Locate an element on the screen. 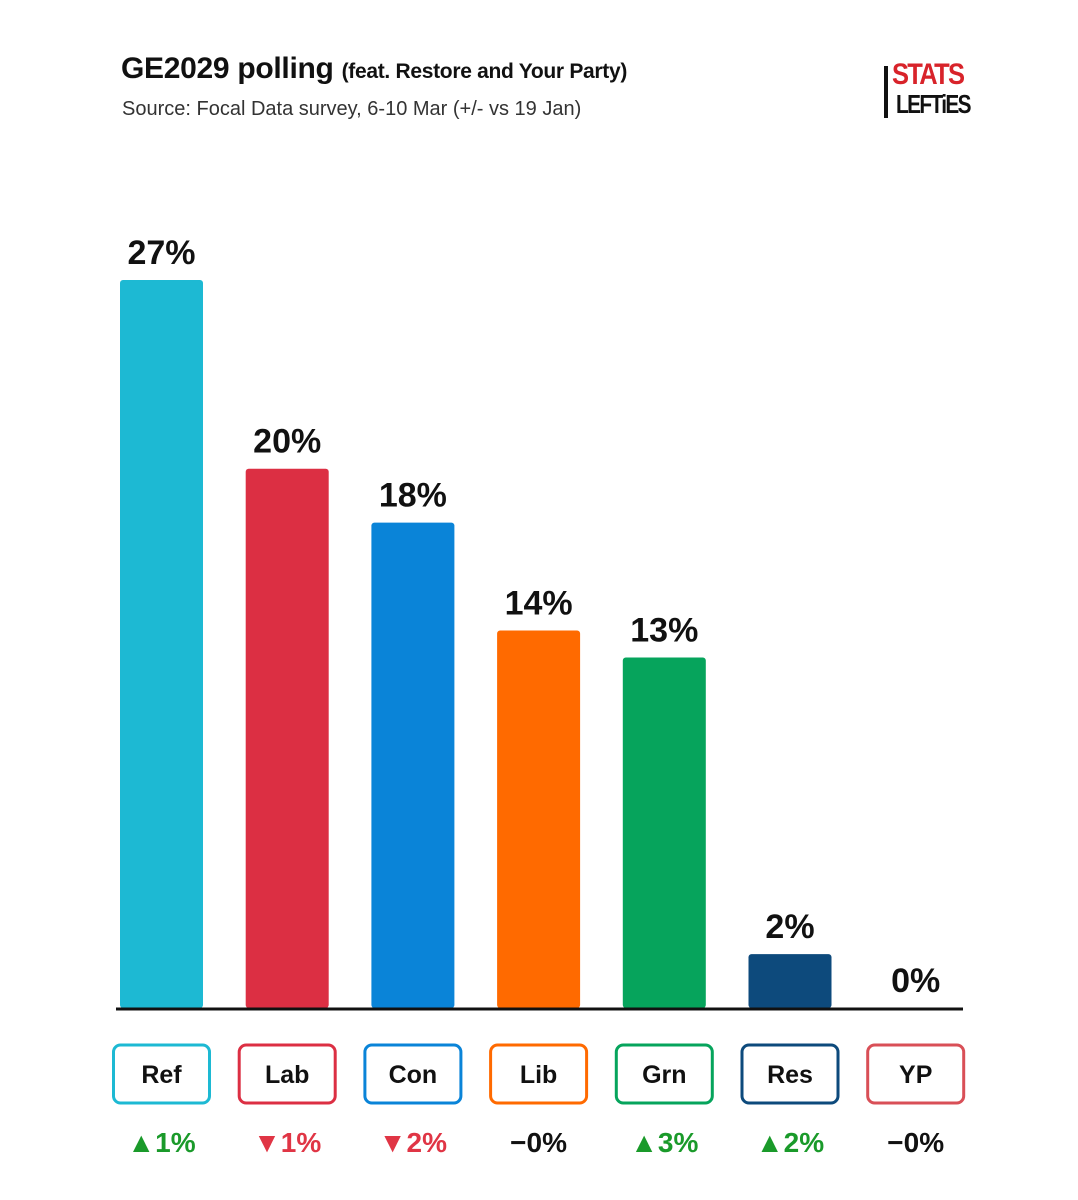 The image size is (1078, 1200). bar-con is located at coordinates (413, 765).